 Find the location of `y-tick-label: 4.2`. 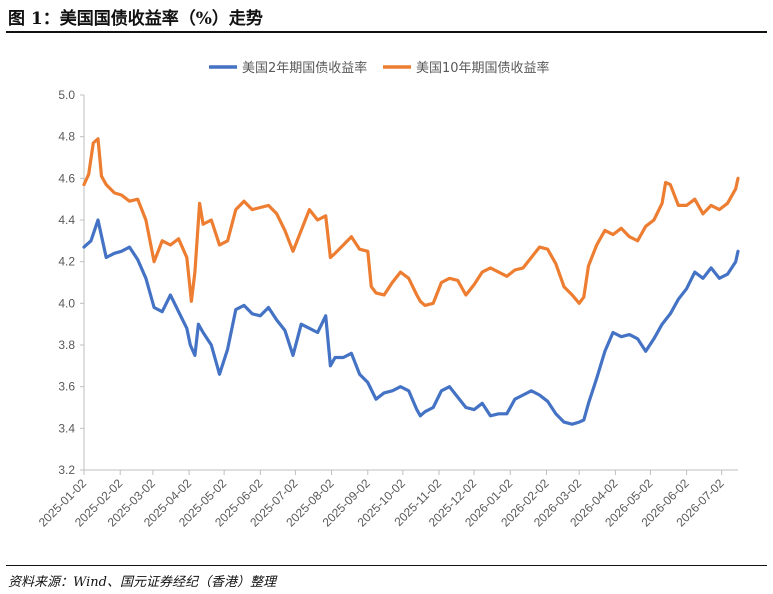

y-tick-label: 4.2 is located at coordinates (66, 262).